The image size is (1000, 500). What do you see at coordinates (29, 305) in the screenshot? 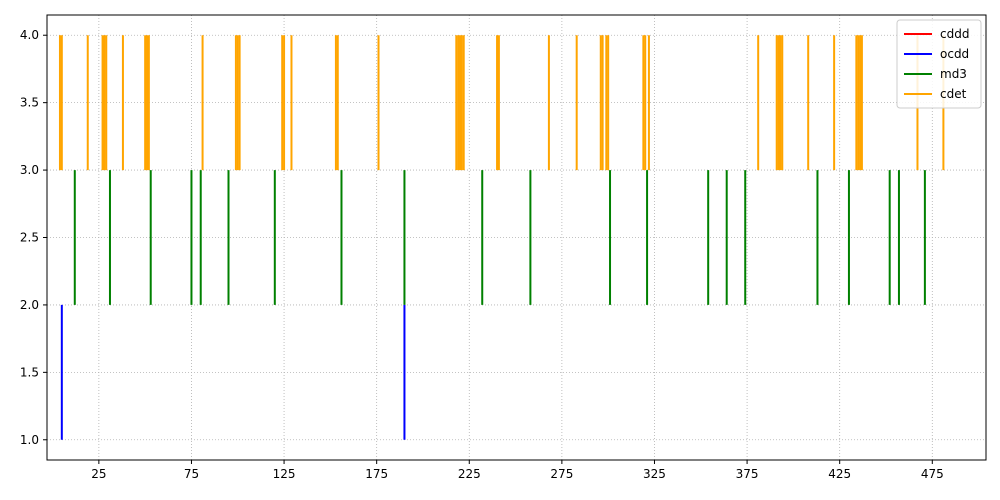
I see `y-tick-label: 2.0` at bounding box center [29, 305].